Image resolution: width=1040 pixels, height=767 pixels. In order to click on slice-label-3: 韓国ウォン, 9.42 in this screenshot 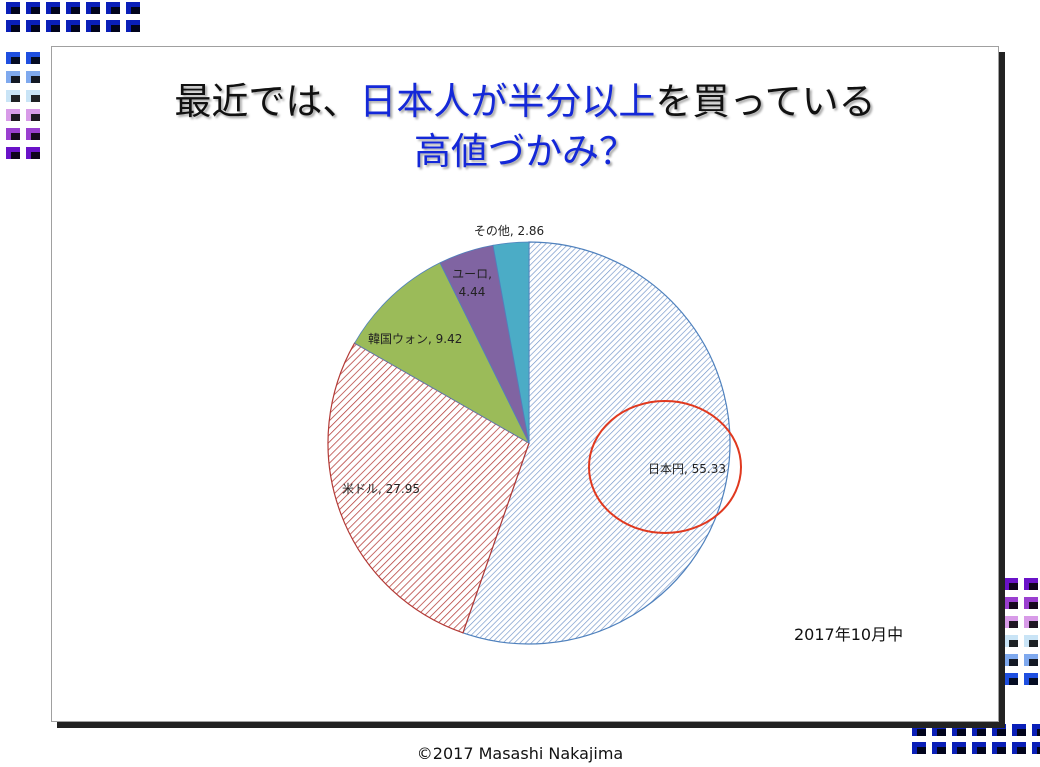, I will do `click(415, 339)`.